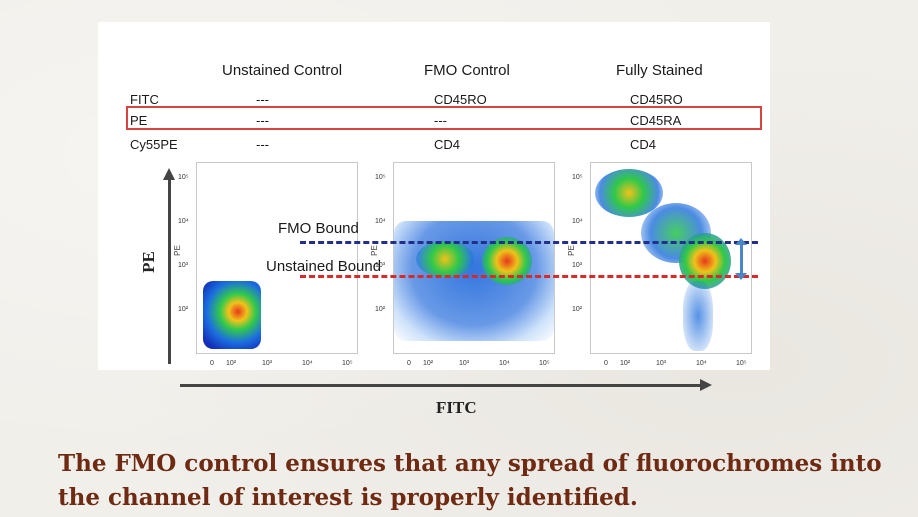  I want to click on plot-unstained, so click(277, 258).